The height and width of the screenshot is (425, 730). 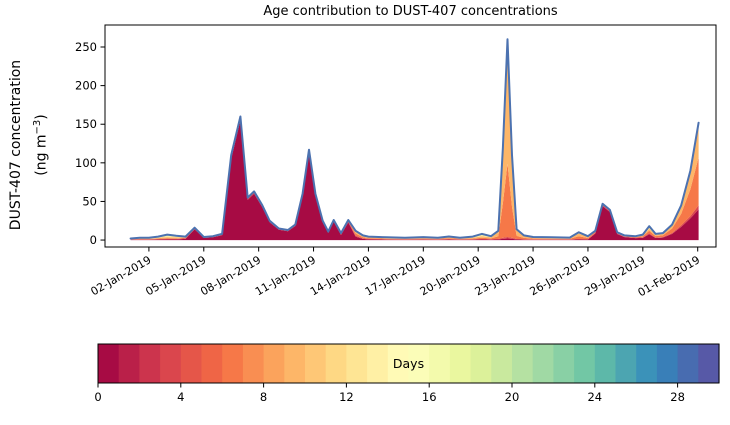 What do you see at coordinates (86, 163) in the screenshot?
I see `y-tick-label: 100` at bounding box center [86, 163].